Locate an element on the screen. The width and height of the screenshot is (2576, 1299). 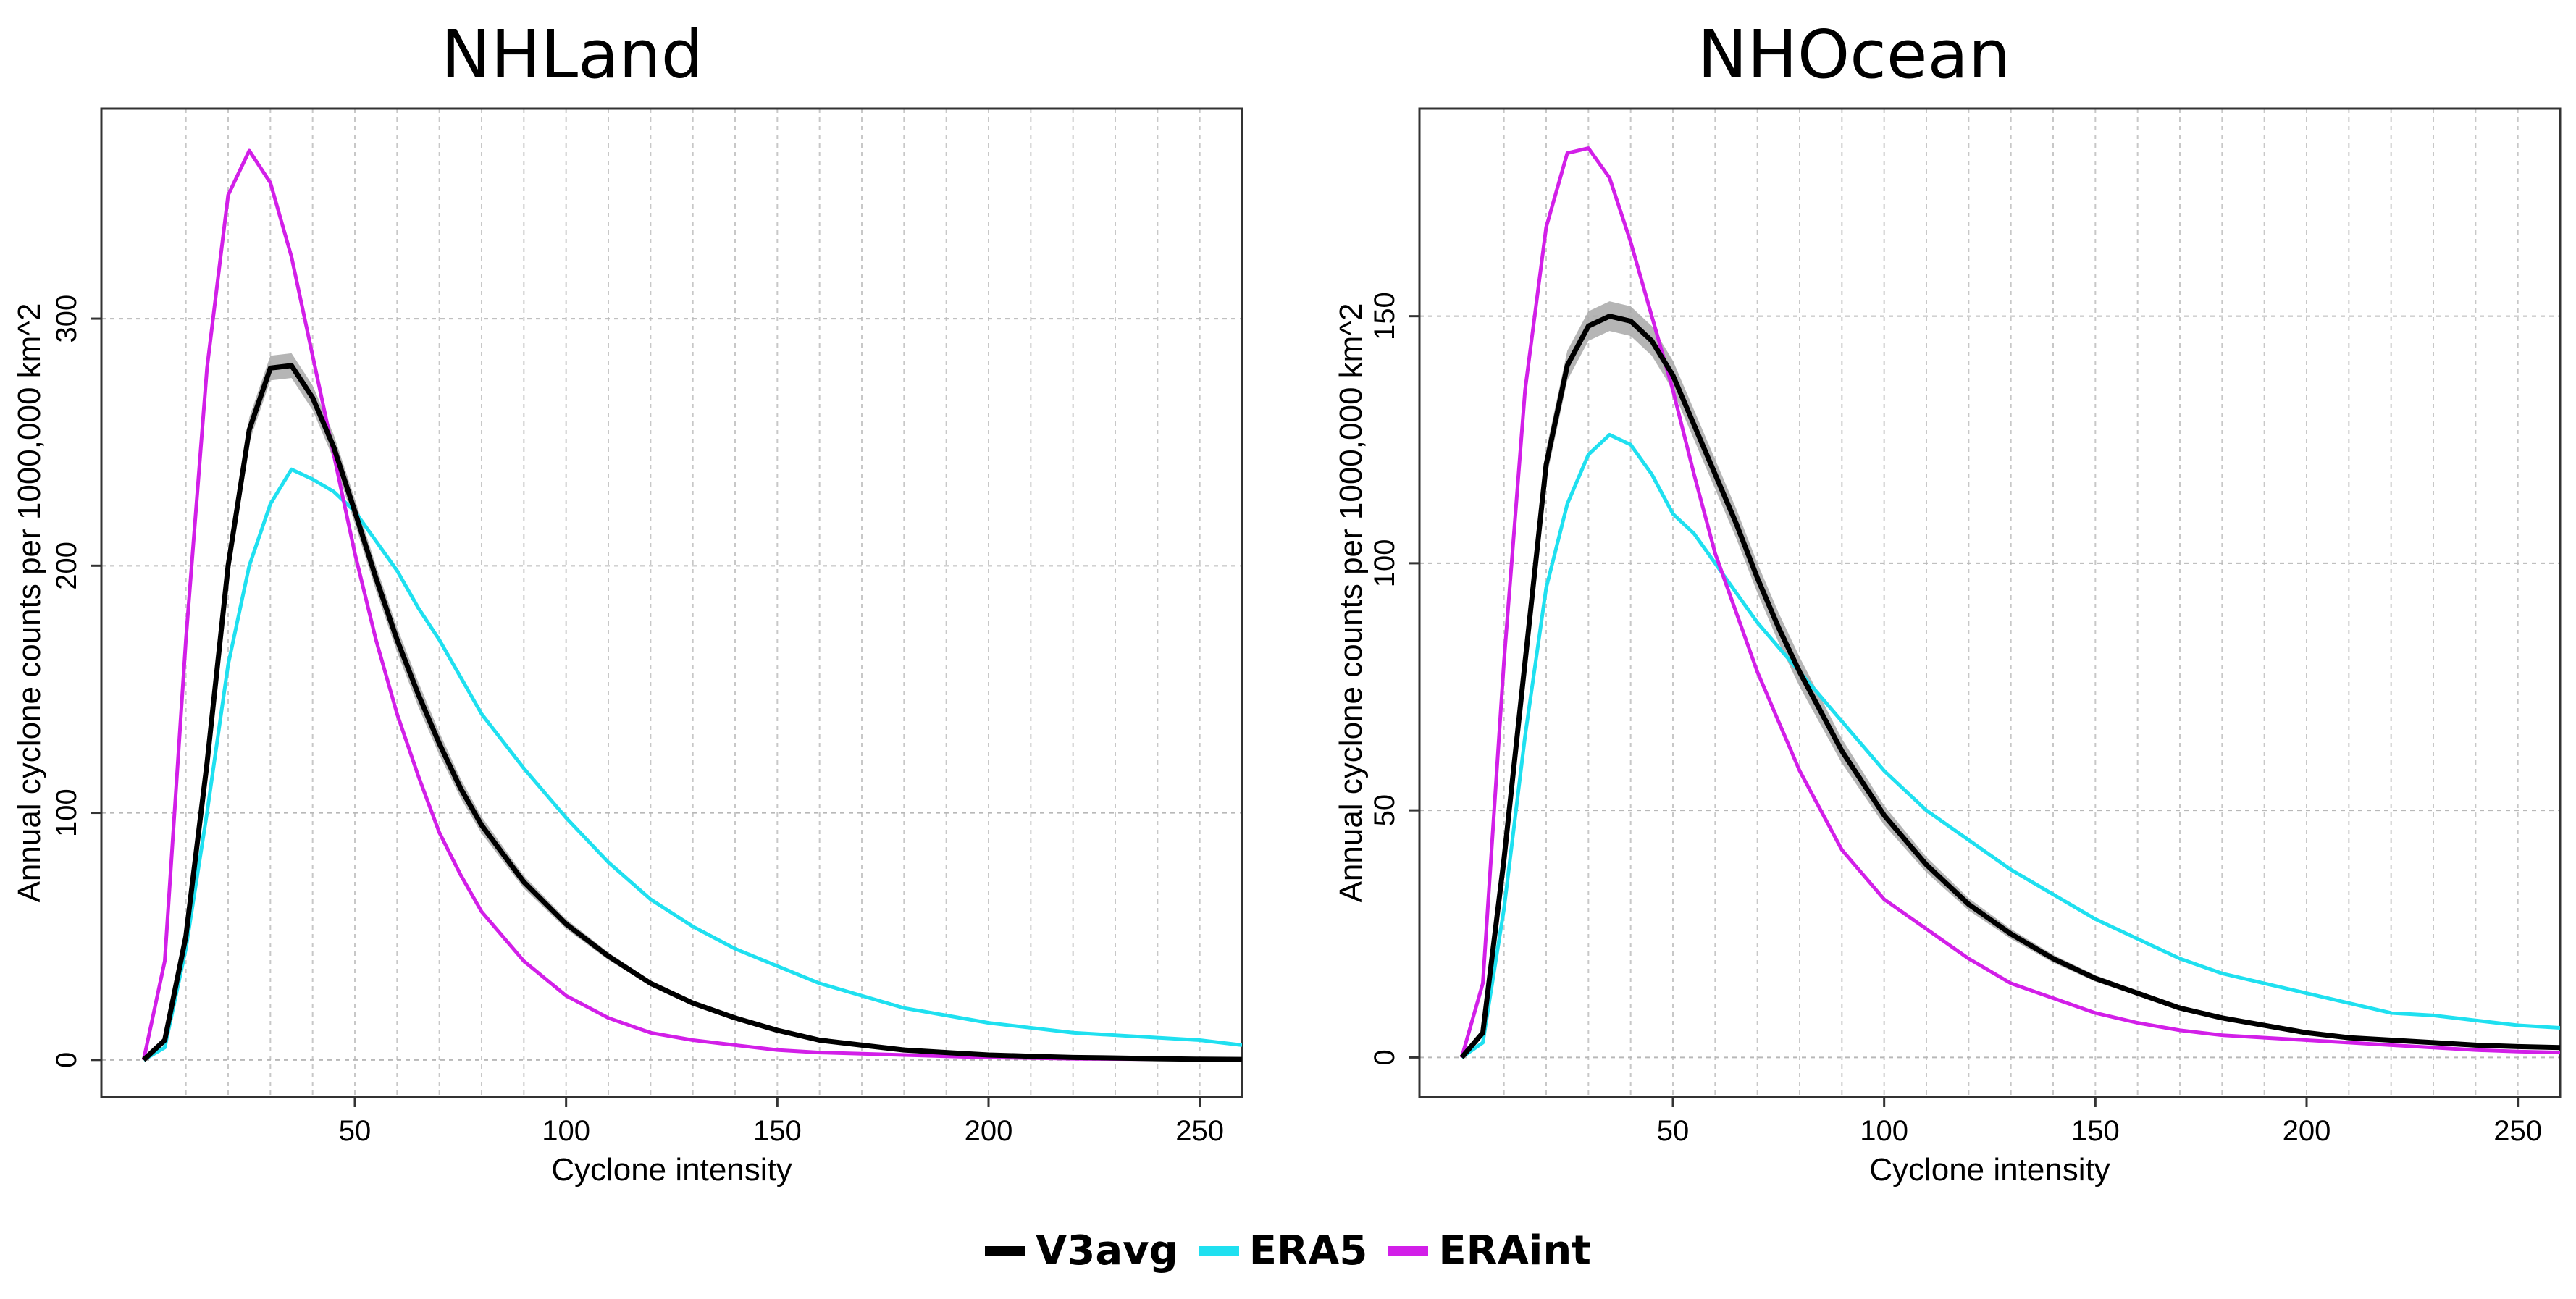
legend-item-erait: ERAint is located at coordinates (1489, 1250).